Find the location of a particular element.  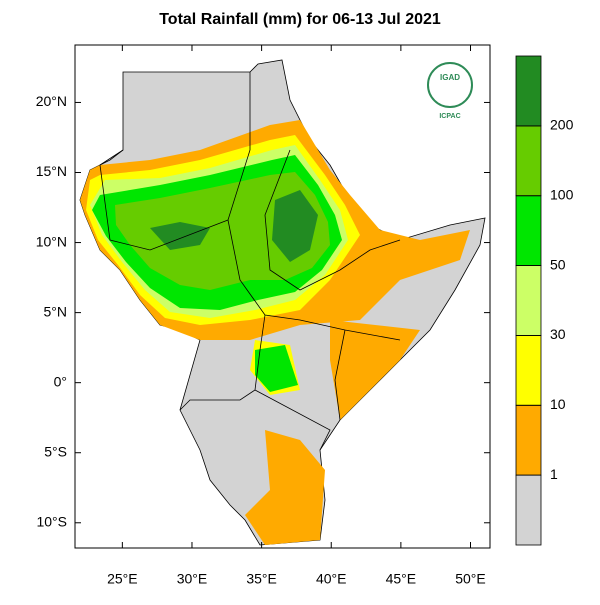

x-tick-label: 35°E is located at coordinates (261, 579).